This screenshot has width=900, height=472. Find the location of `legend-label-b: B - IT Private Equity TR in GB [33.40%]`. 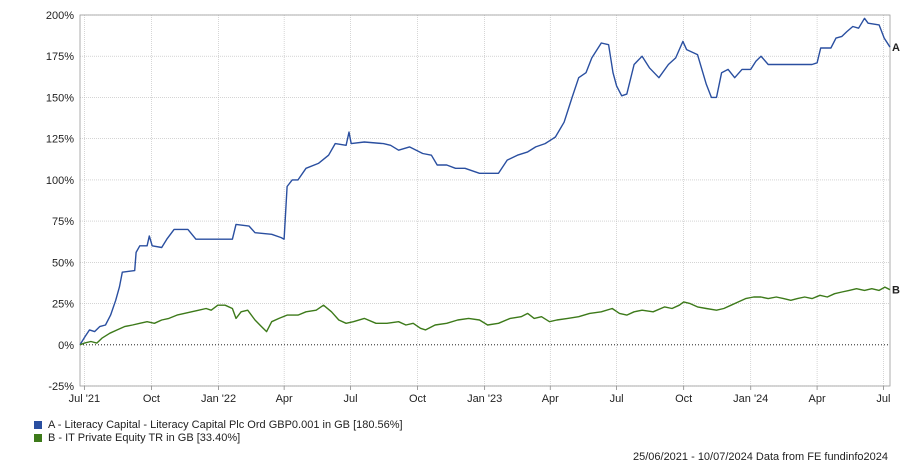

legend-label-b: B - IT Private Equity TR in GB [33.40%] is located at coordinates (144, 437).